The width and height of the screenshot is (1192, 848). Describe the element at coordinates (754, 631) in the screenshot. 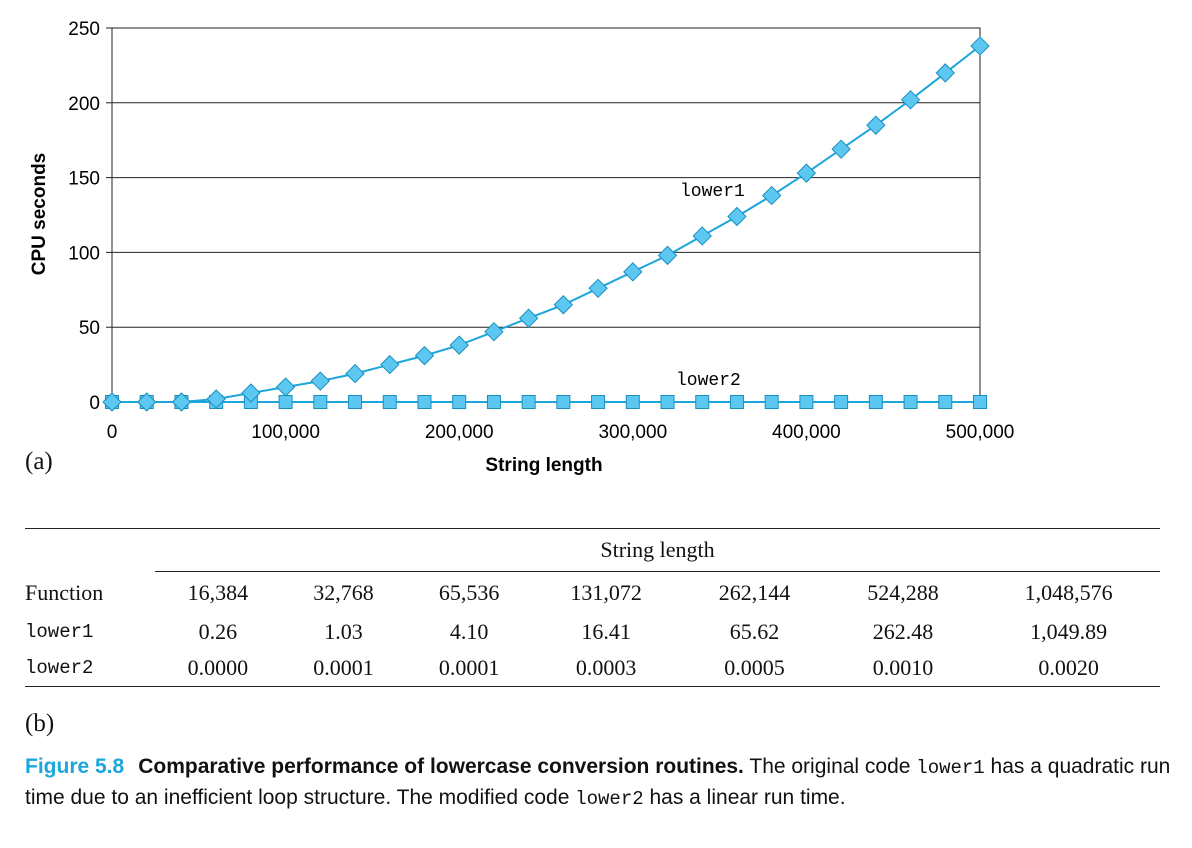

I see `table-cell: 65.62` at that location.